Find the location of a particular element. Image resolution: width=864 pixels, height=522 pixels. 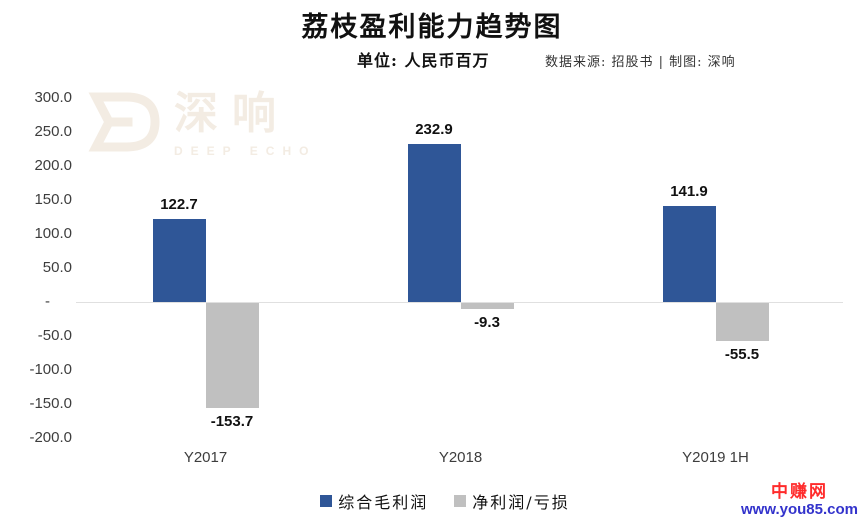

bar-value-label: -55.5 is located at coordinates (742, 354).